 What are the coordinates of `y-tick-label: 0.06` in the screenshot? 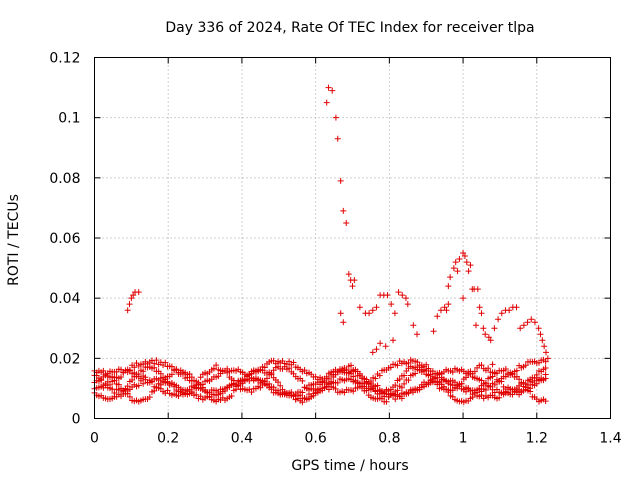 It's located at (64, 239).